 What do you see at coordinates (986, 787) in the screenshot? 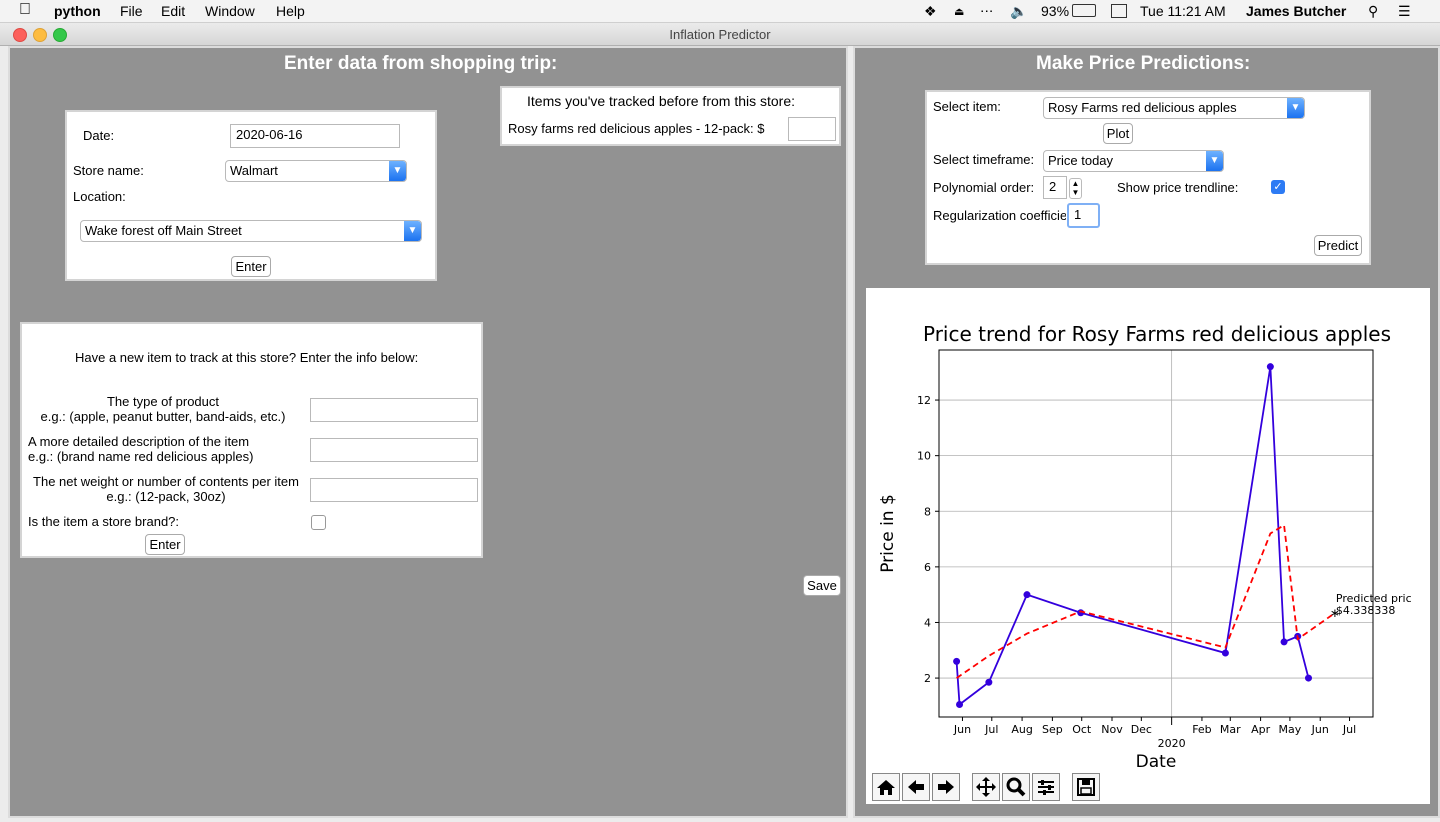
I see `pan-icon` at bounding box center [986, 787].